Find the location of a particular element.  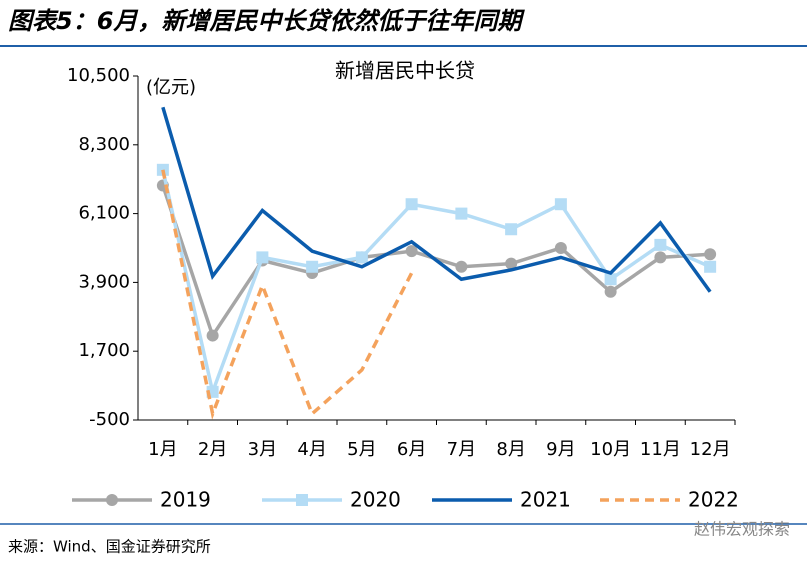

y-tick-label: 1,700 is located at coordinates (104, 350).